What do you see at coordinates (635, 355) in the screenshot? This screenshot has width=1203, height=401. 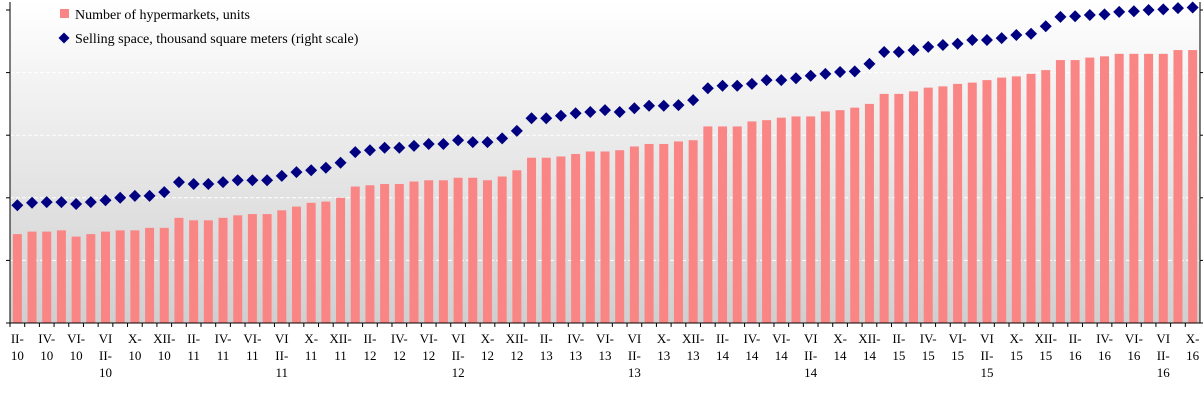 I see `x-tick-label: VI II-13` at bounding box center [635, 355].